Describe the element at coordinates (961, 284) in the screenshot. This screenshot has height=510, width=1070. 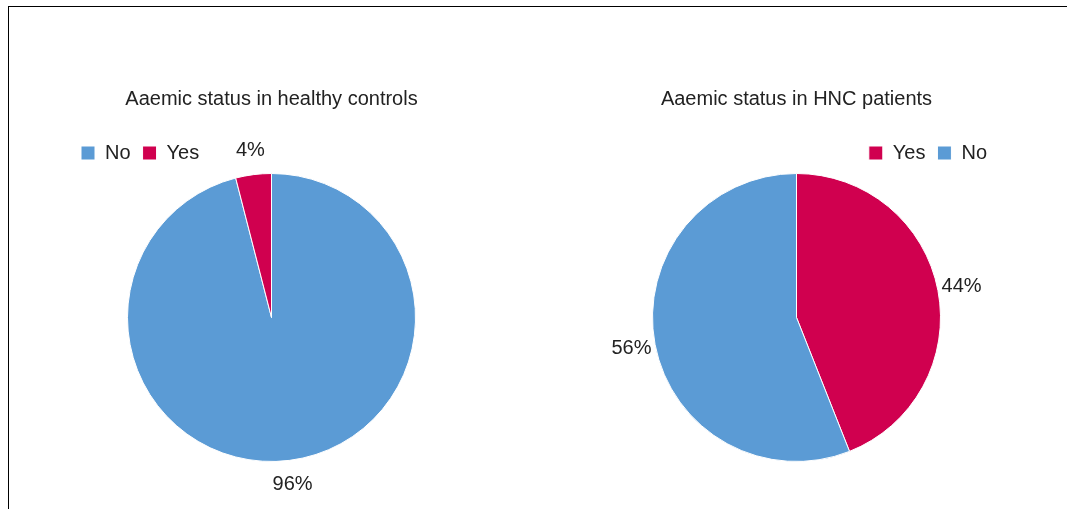
I see `data-label: 44%` at that location.